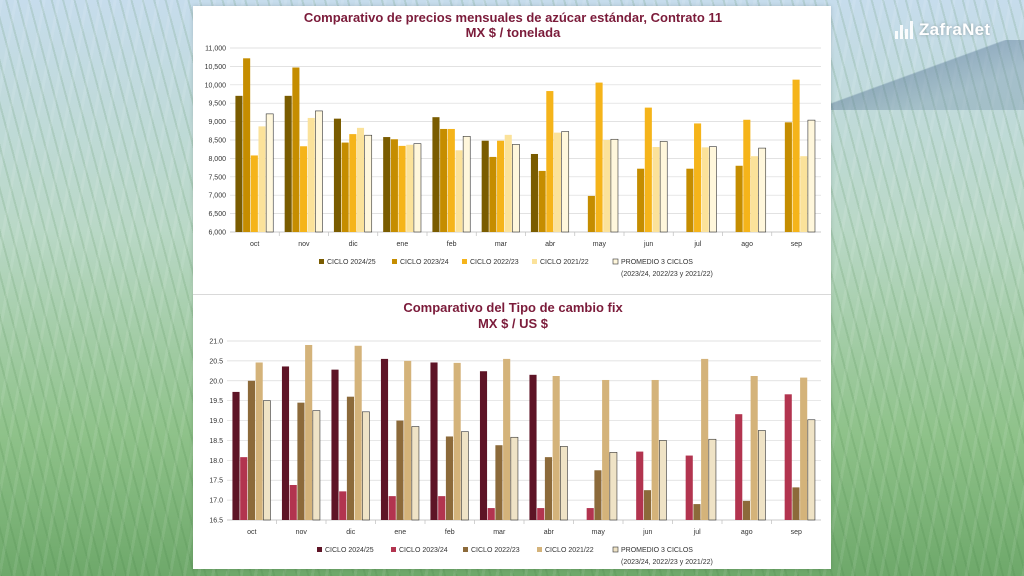  Describe the element at coordinates (216, 521) in the screenshot. I see `chart2-y-tick-label: 16.5` at that location.